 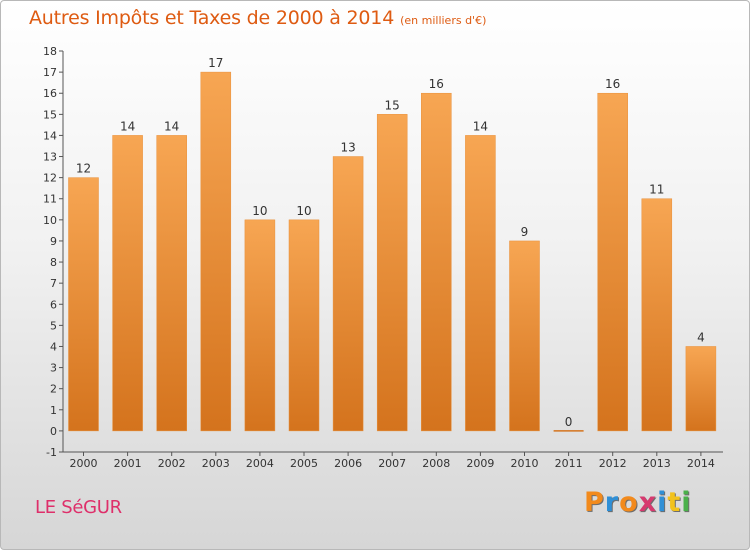 I want to click on y-tick-label: 0, so click(x=53, y=431).